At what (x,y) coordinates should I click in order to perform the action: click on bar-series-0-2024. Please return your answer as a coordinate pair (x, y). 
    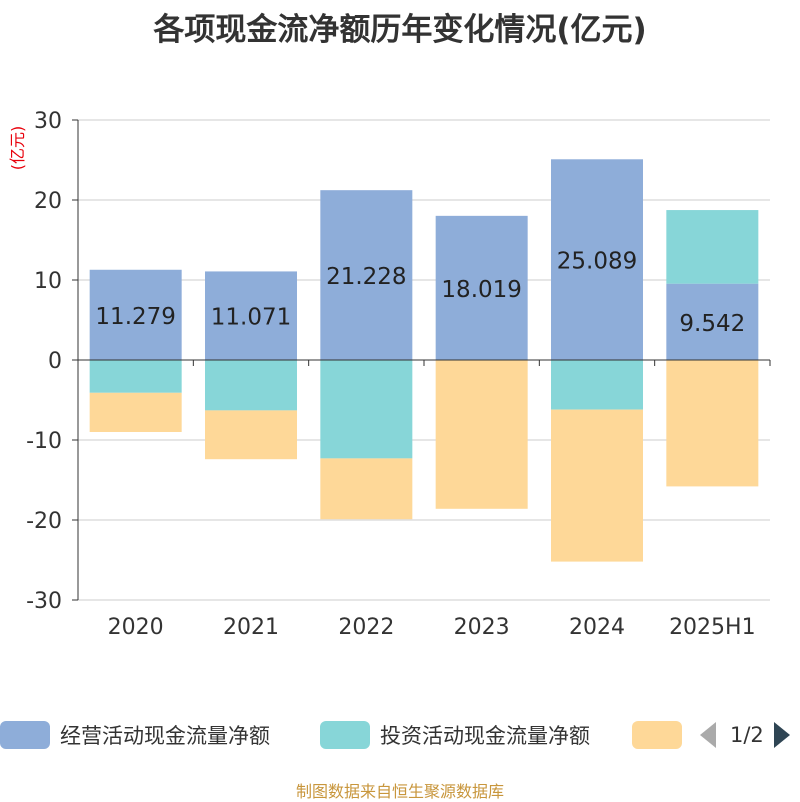
    Looking at the image, I should click on (597, 259).